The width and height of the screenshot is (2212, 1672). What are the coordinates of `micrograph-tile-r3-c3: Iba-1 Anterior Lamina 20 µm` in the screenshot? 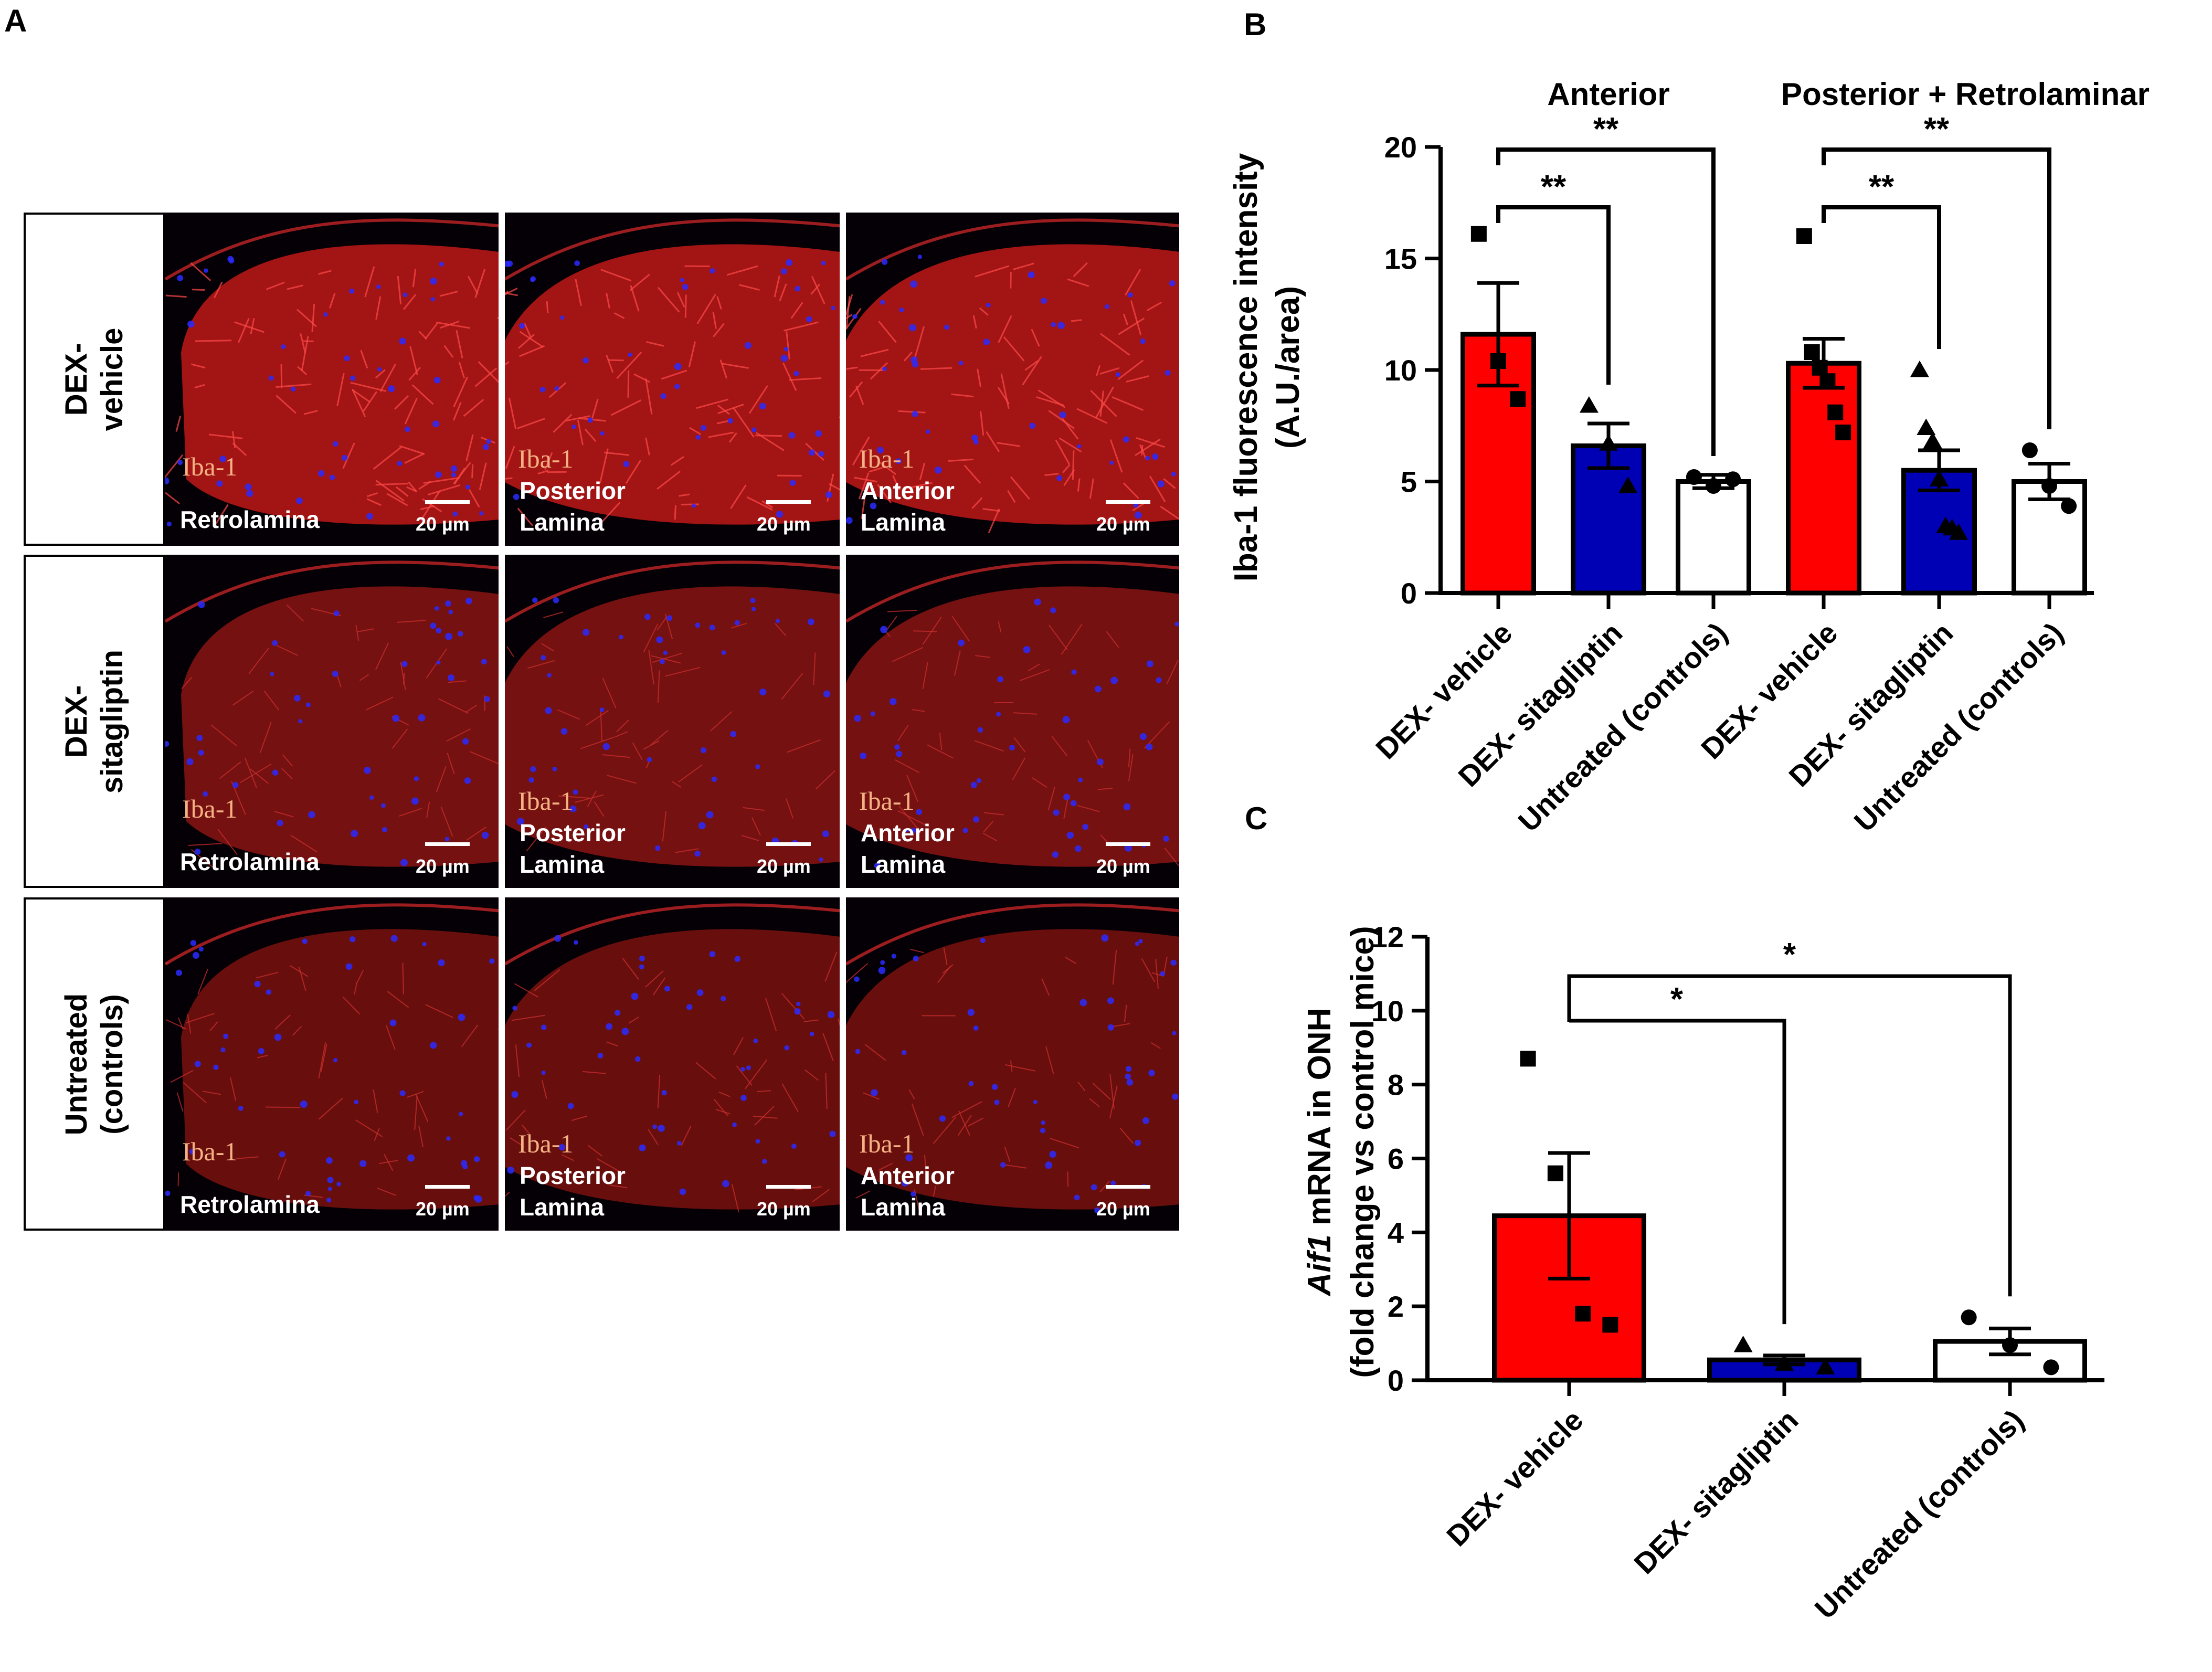 It's located at (1013, 1064).